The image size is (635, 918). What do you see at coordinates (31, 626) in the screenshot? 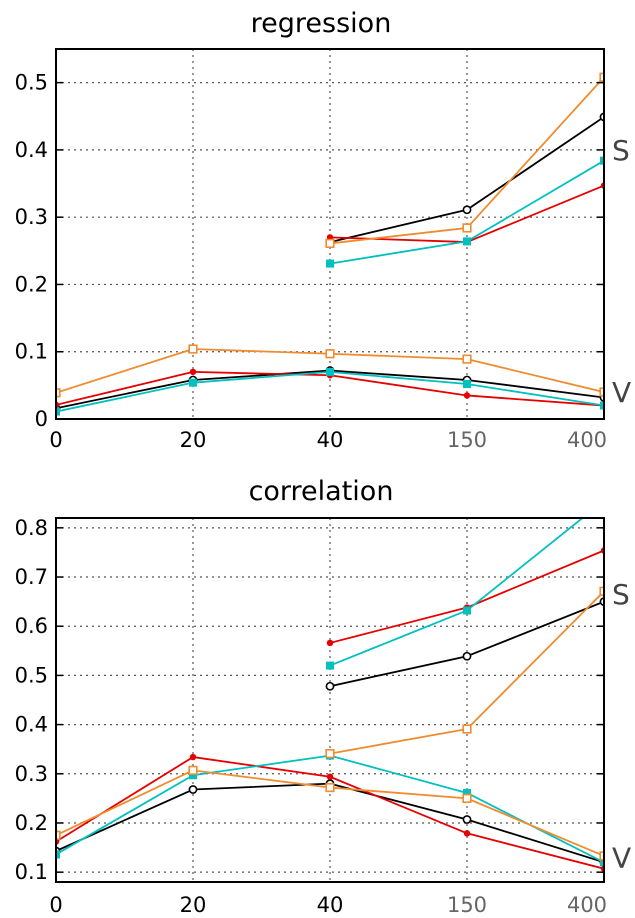
I see `y-tick-label: 0.6` at bounding box center [31, 626].